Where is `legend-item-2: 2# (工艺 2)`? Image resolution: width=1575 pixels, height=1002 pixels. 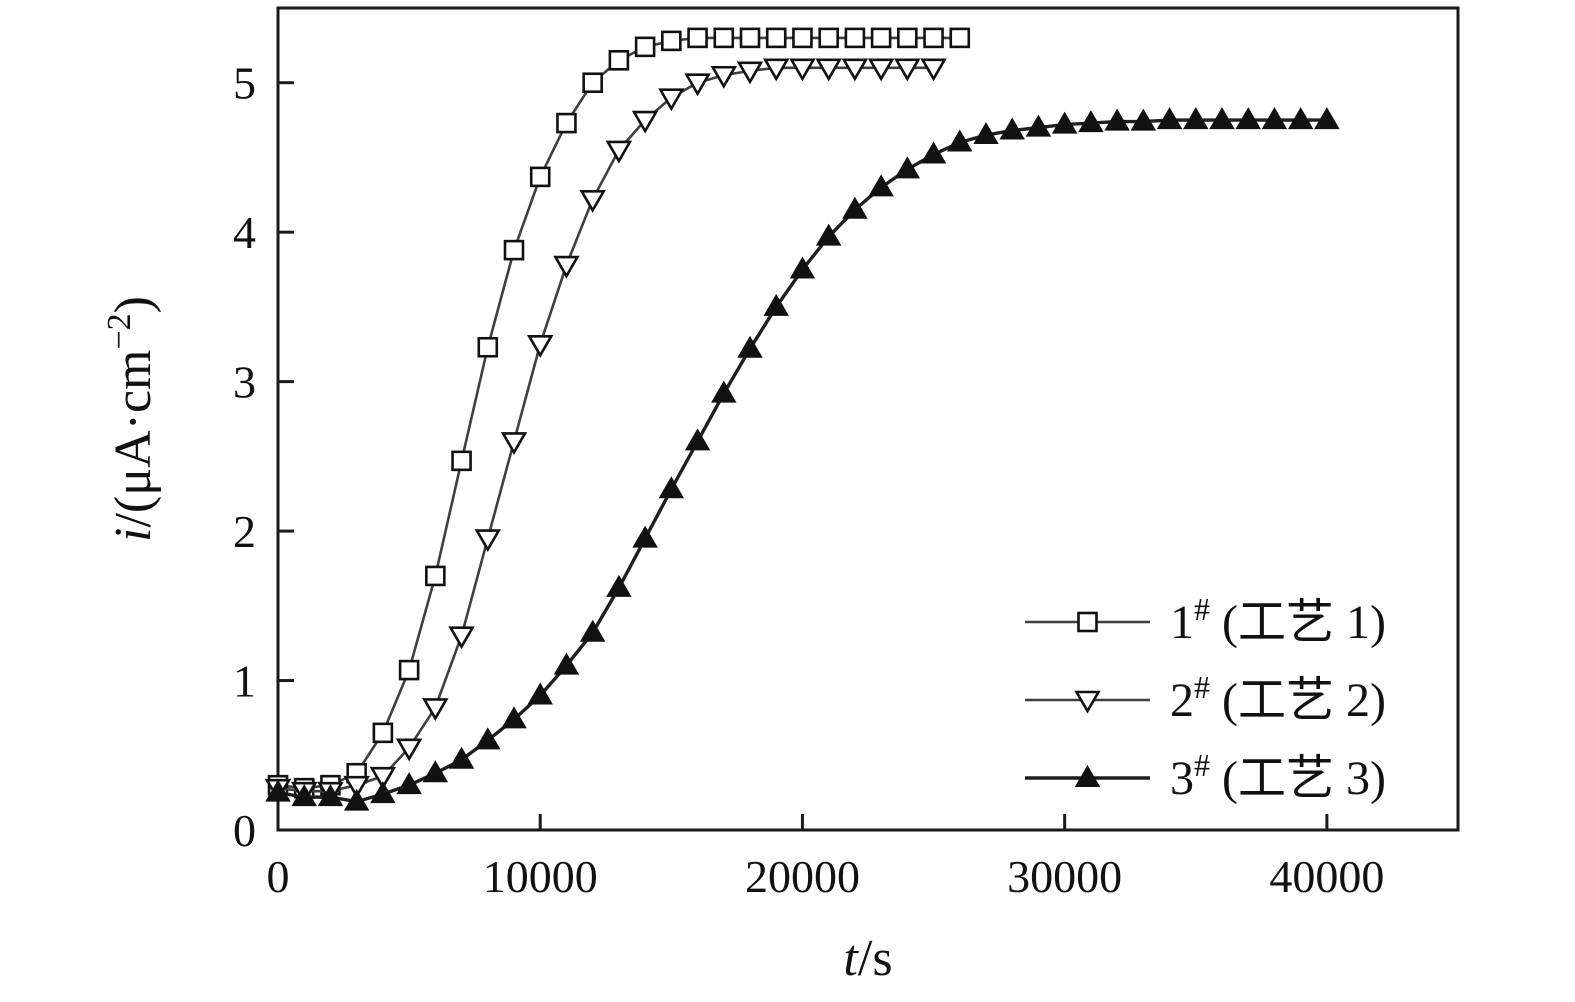 legend-item-2: 2# (工艺 2) is located at coordinates (1205, 698).